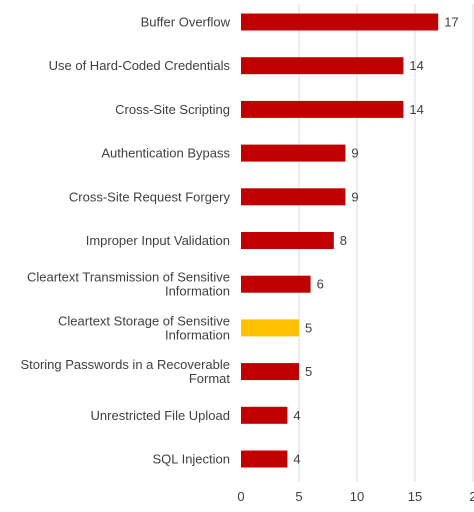  I want to click on category-label-line: Improper Input Validation, so click(158, 240).